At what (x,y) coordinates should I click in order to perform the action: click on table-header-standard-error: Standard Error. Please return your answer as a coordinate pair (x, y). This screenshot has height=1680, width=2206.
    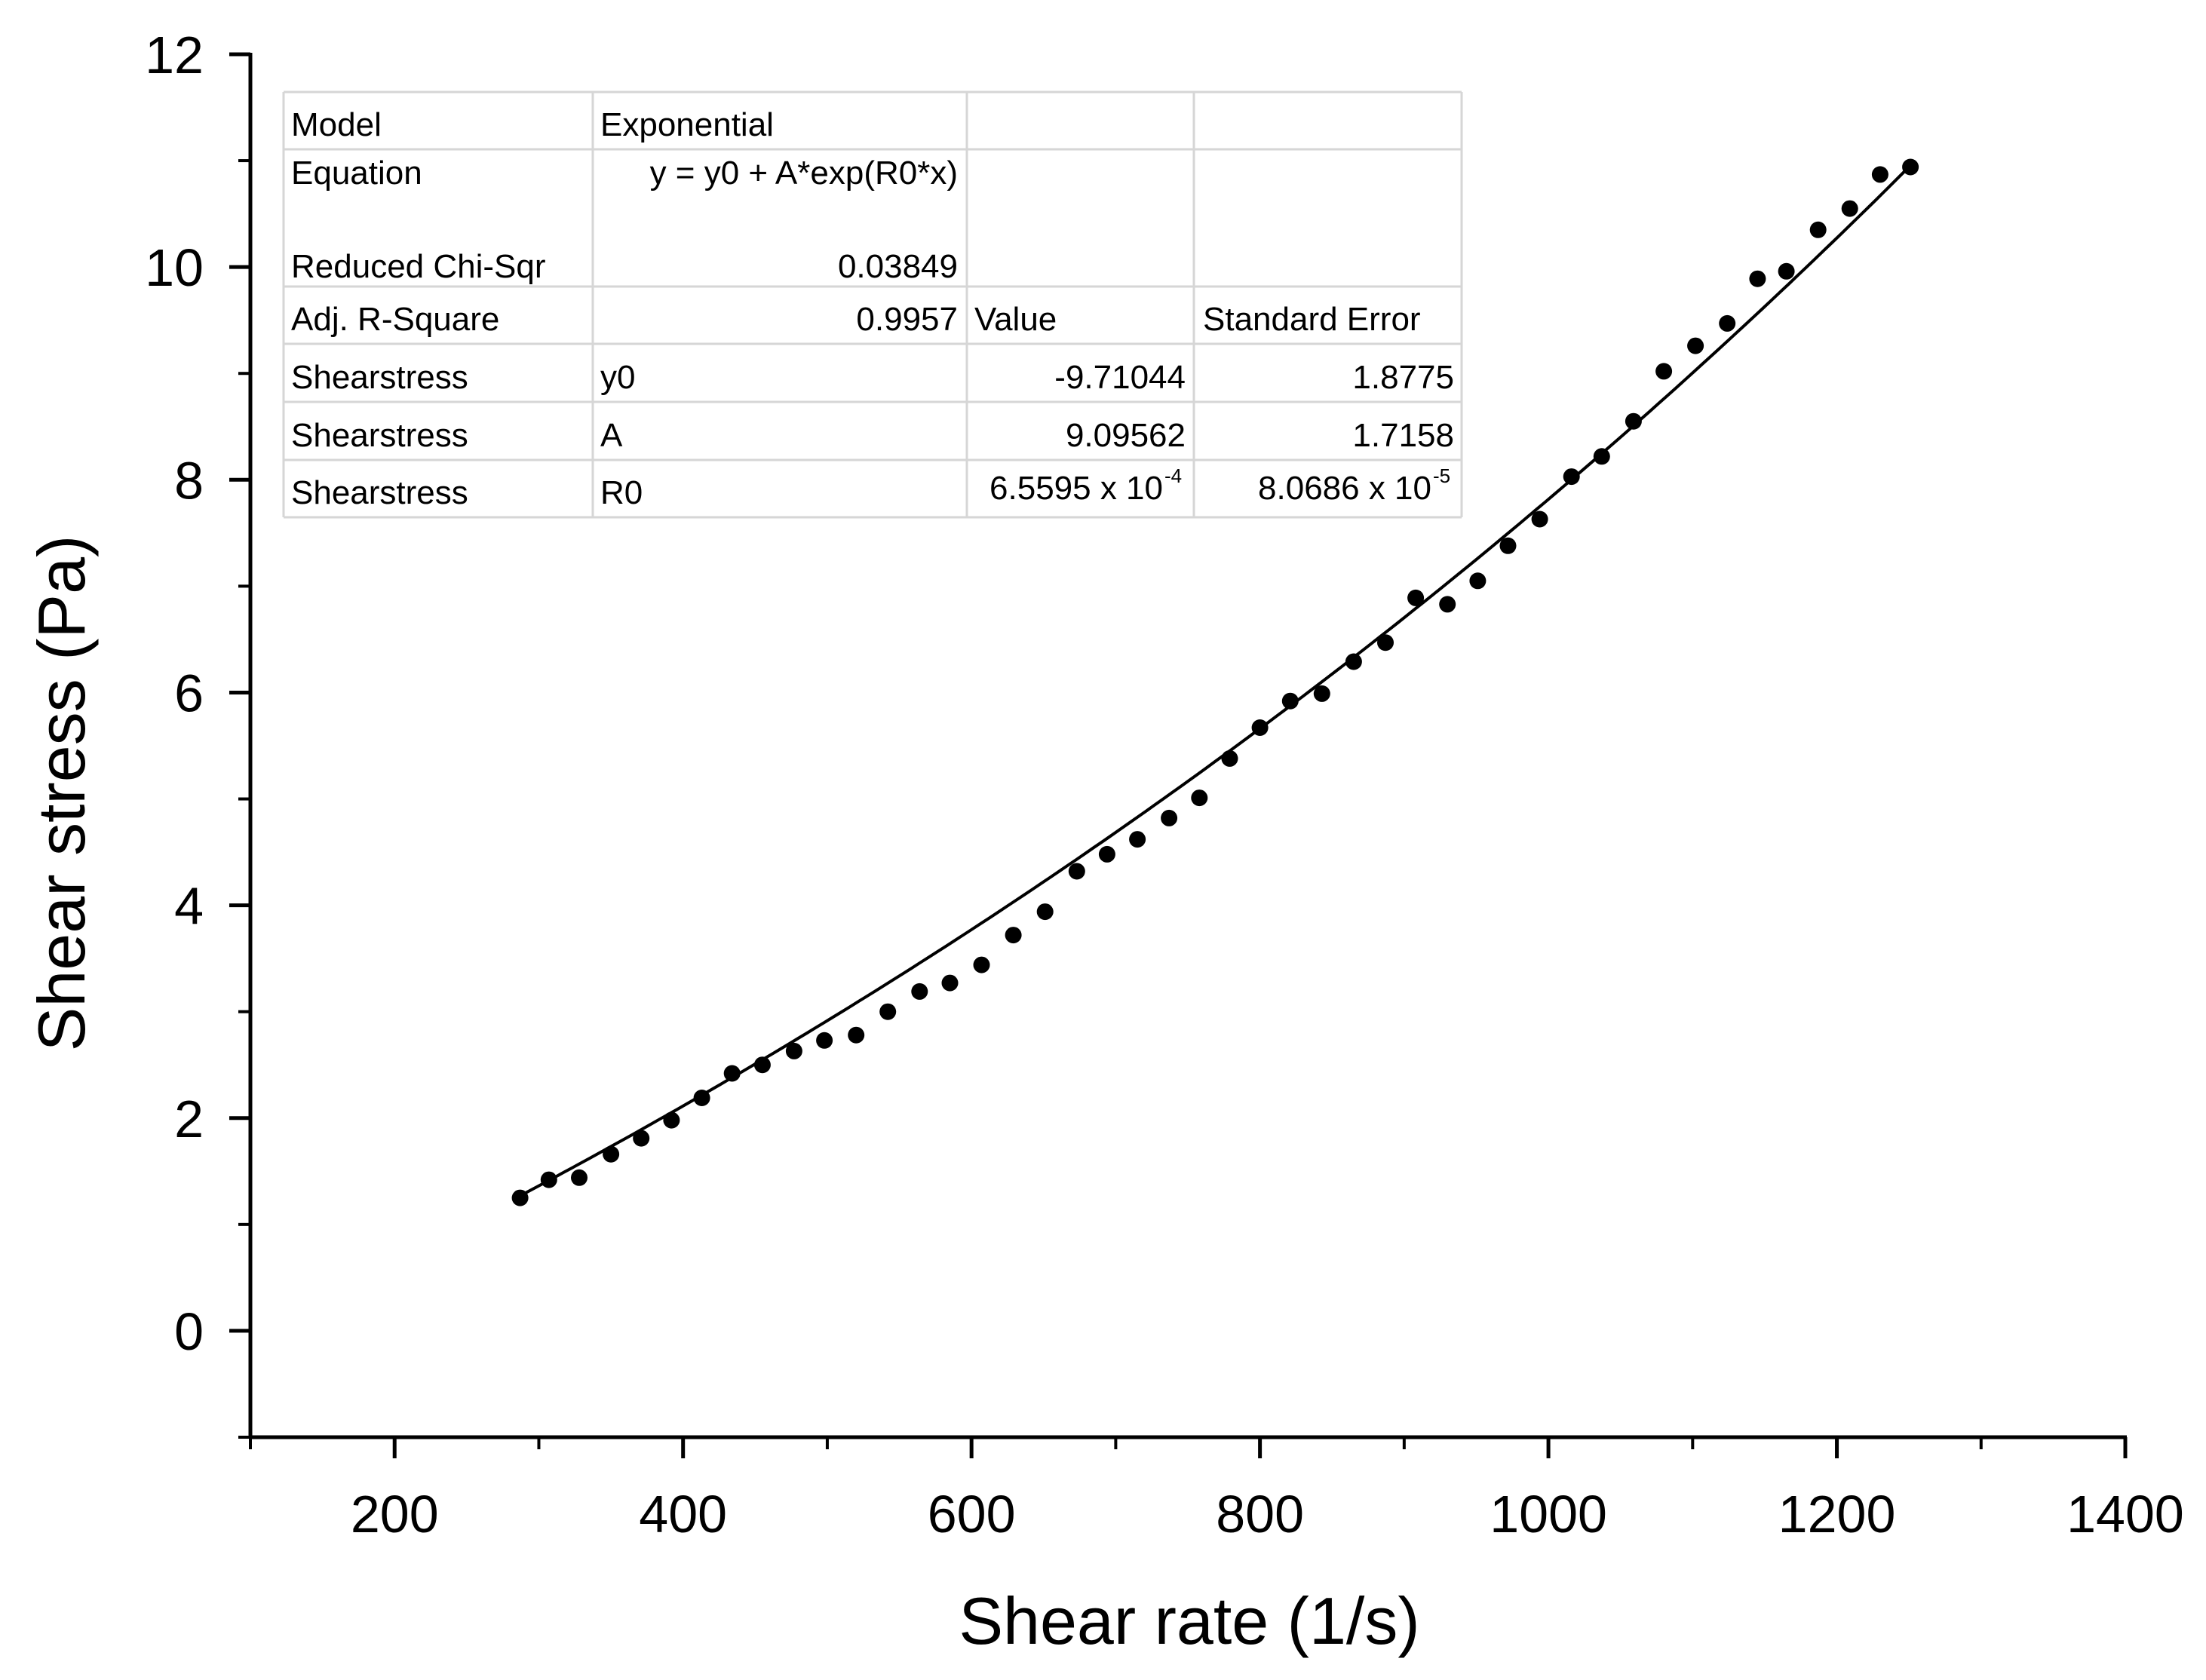
    Looking at the image, I should click on (1312, 319).